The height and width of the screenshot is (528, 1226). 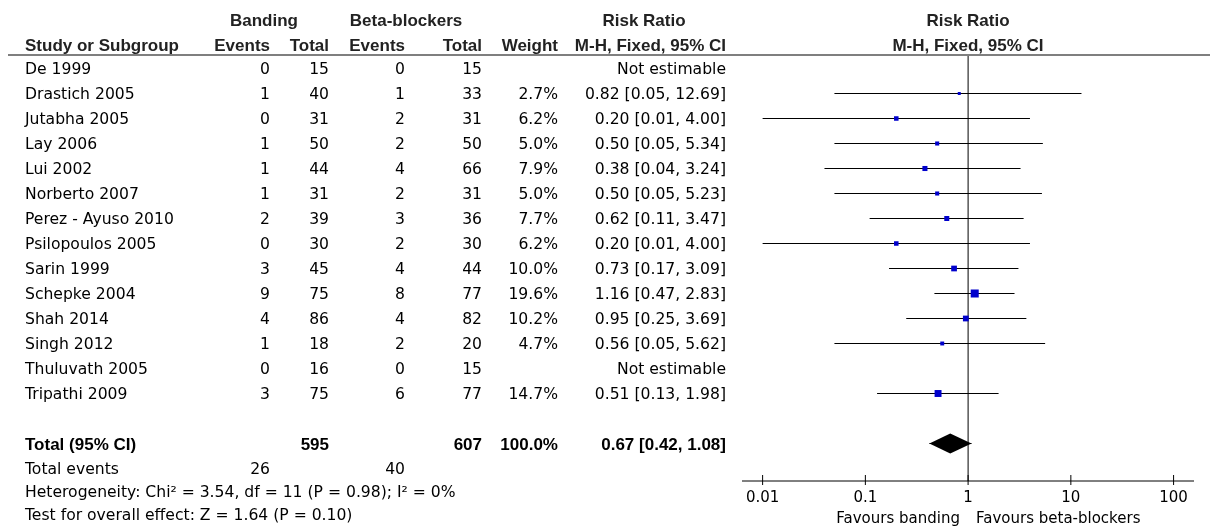 I want to click on data-label: 44, so click(x=472, y=268).